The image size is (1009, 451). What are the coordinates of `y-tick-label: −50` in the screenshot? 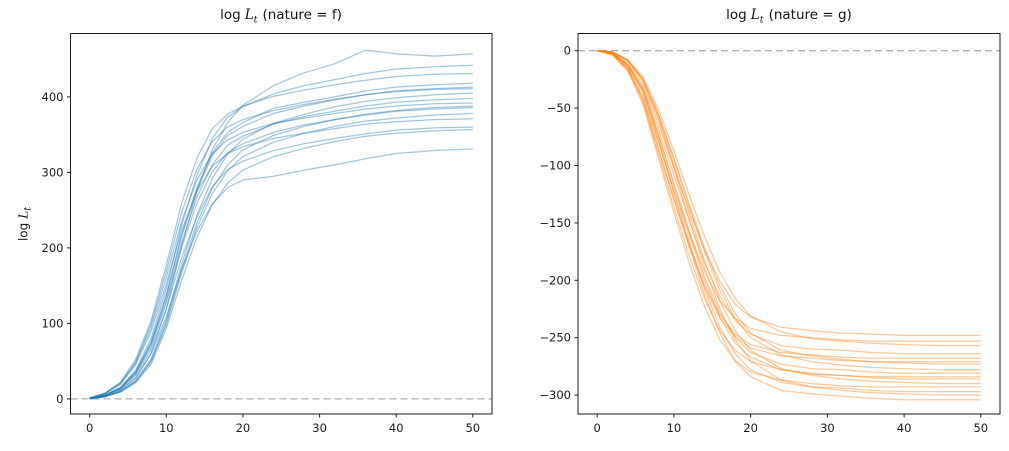 It's located at (559, 108).